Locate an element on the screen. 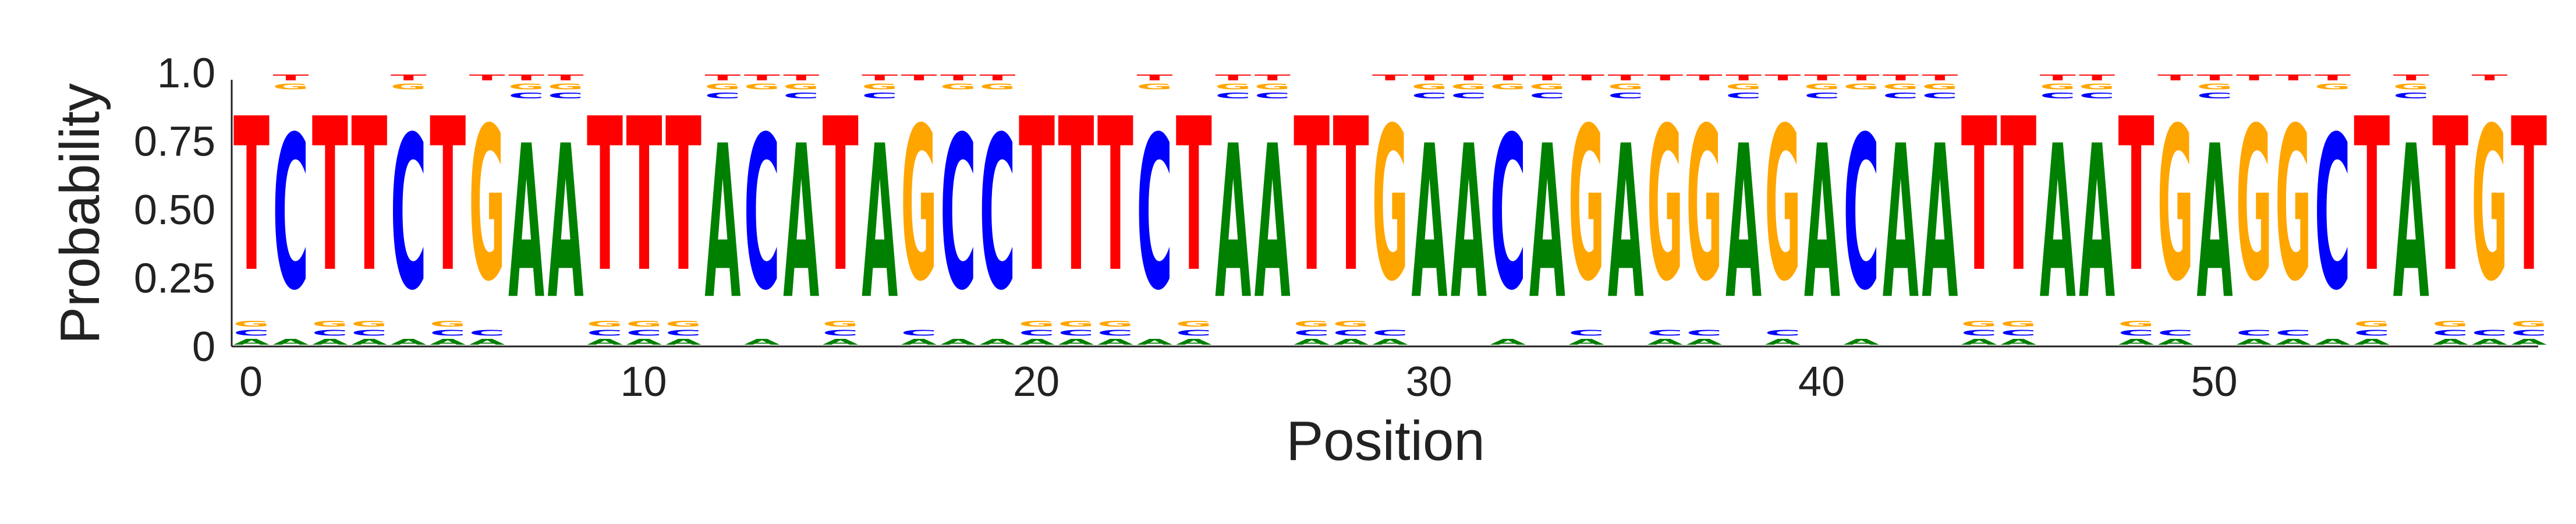 The image size is (2576, 524). y-tick-label: 0.75 is located at coordinates (174, 142).